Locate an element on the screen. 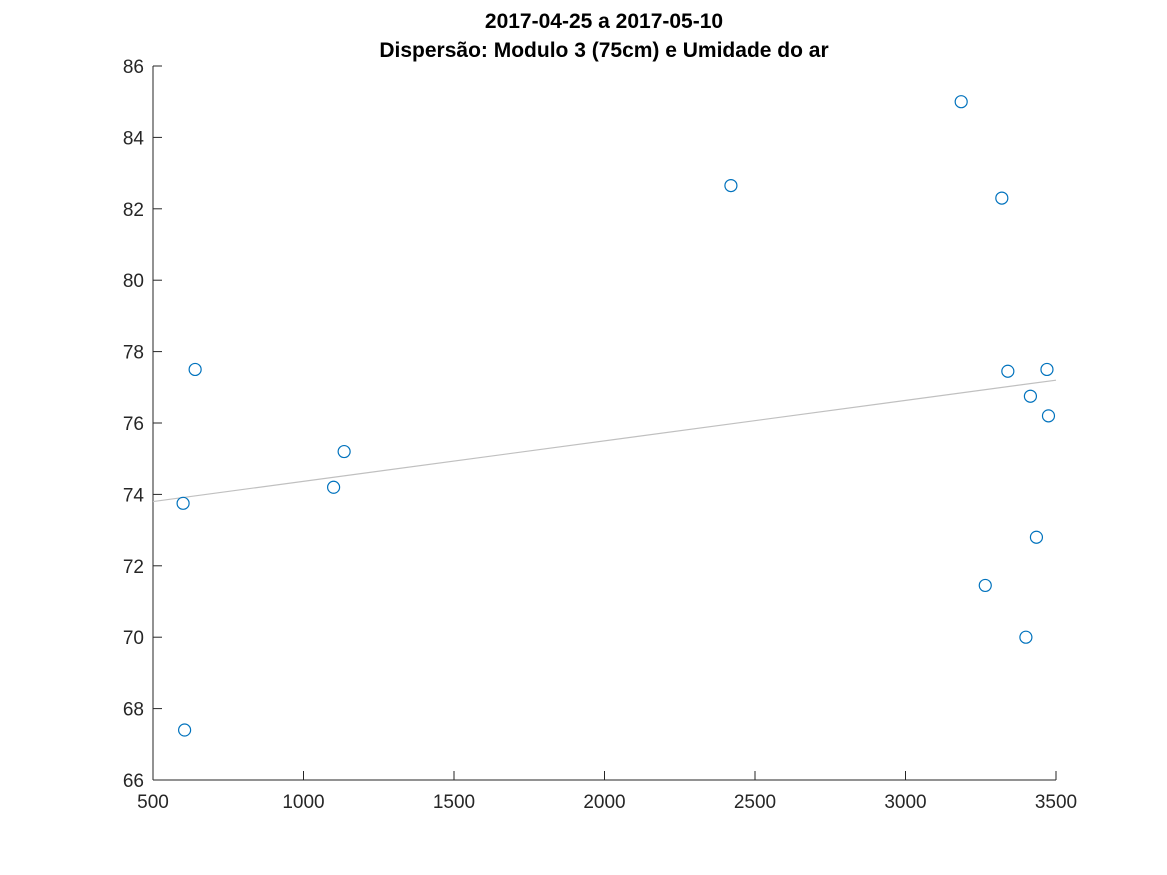  chart-title-line-1: 2017-04-25 a 2017-05-10 is located at coordinates (604, 21).